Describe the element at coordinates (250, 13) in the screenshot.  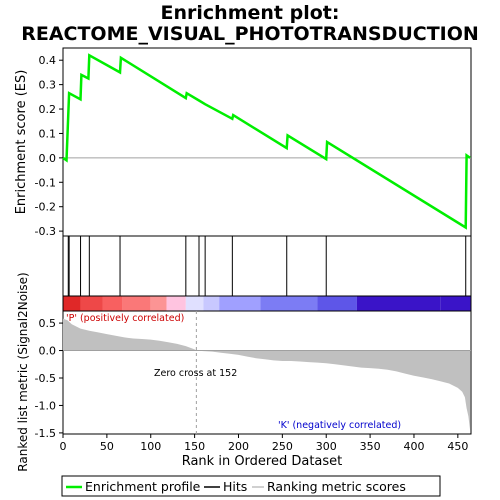
I see `chart-title-line-1: Enrichment plot:` at that location.